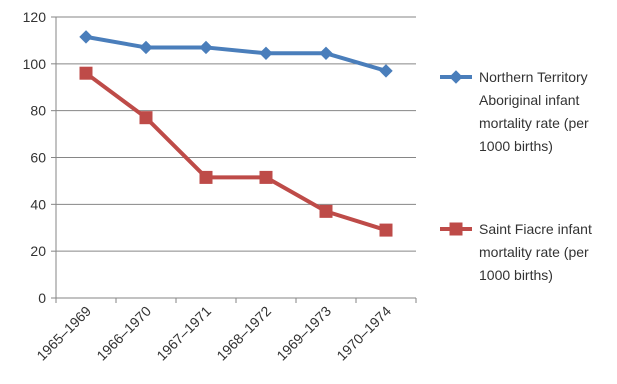  Describe the element at coordinates (38, 158) in the screenshot. I see `y-tick-label: 60` at that location.